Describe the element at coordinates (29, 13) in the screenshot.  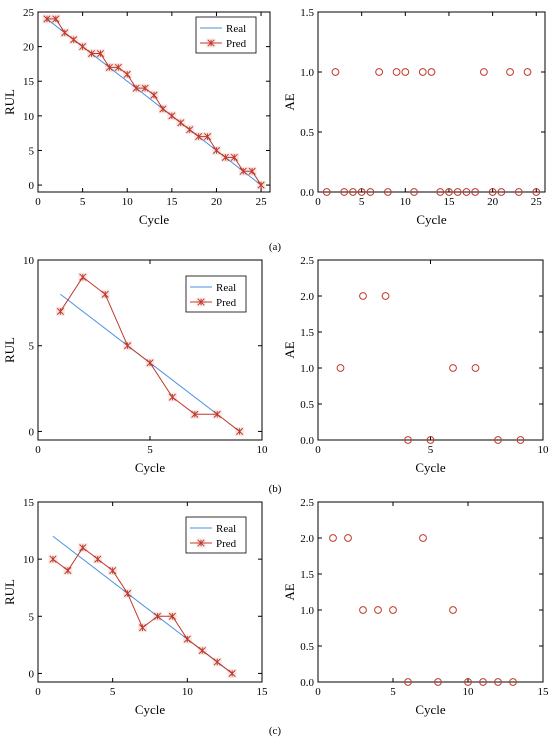
I see `y-tick-label: 25` at that location.